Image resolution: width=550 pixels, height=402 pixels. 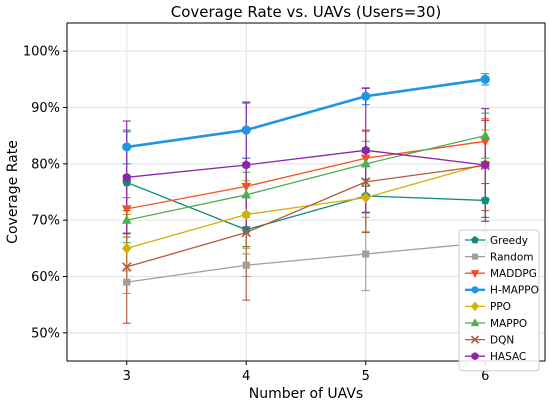 I want to click on legend-item-mappo: MAPPO, so click(x=496, y=324).